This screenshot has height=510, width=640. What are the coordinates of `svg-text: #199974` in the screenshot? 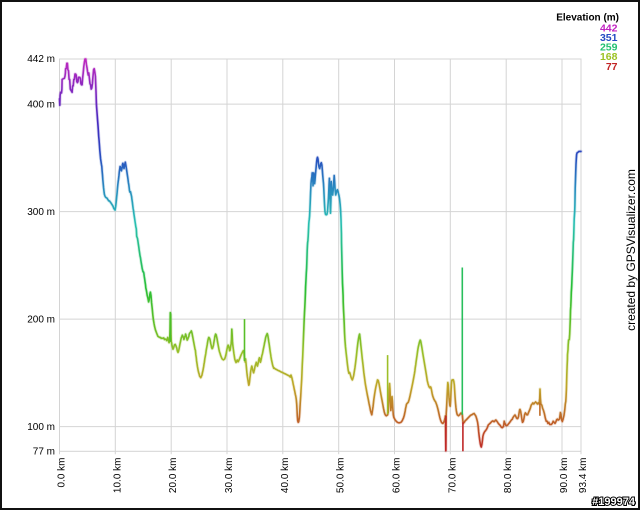 It's located at (614, 502).